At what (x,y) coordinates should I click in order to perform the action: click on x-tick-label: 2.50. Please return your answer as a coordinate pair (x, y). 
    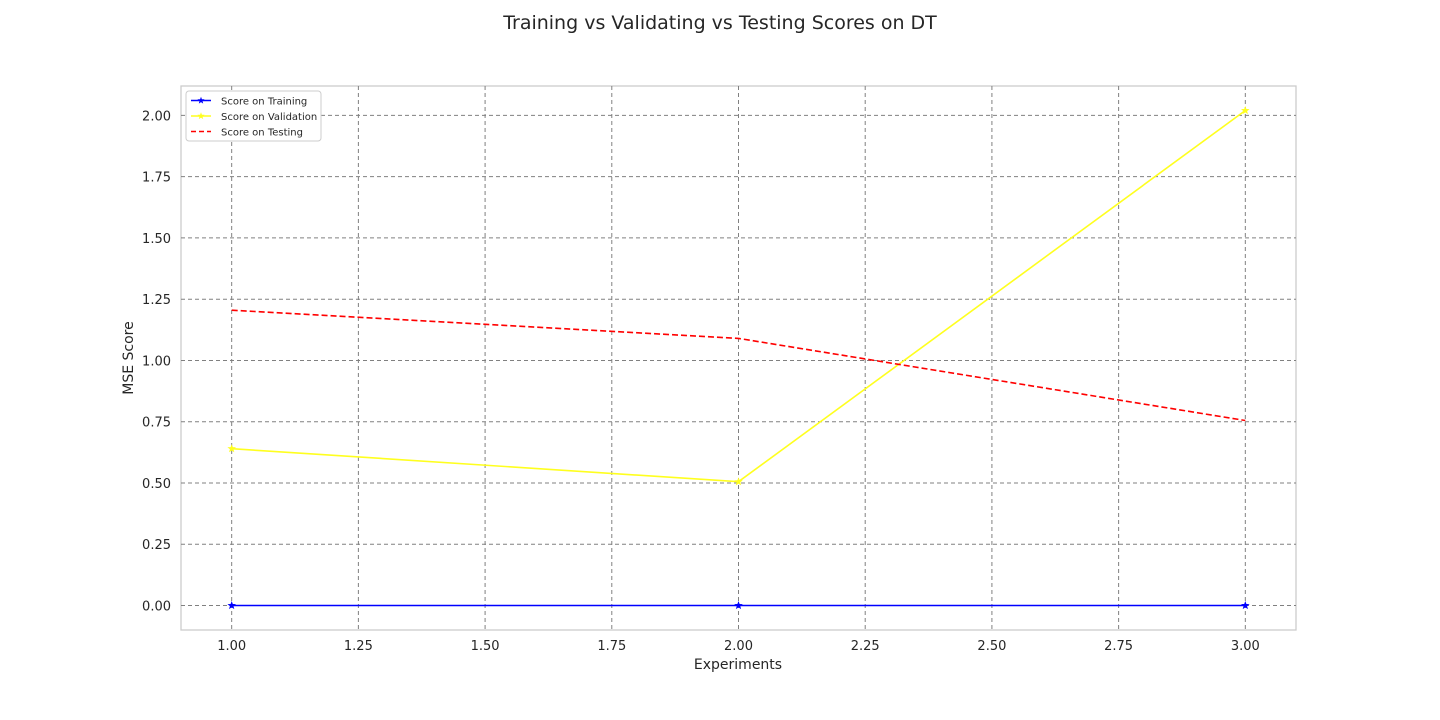
    Looking at the image, I should click on (991, 646).